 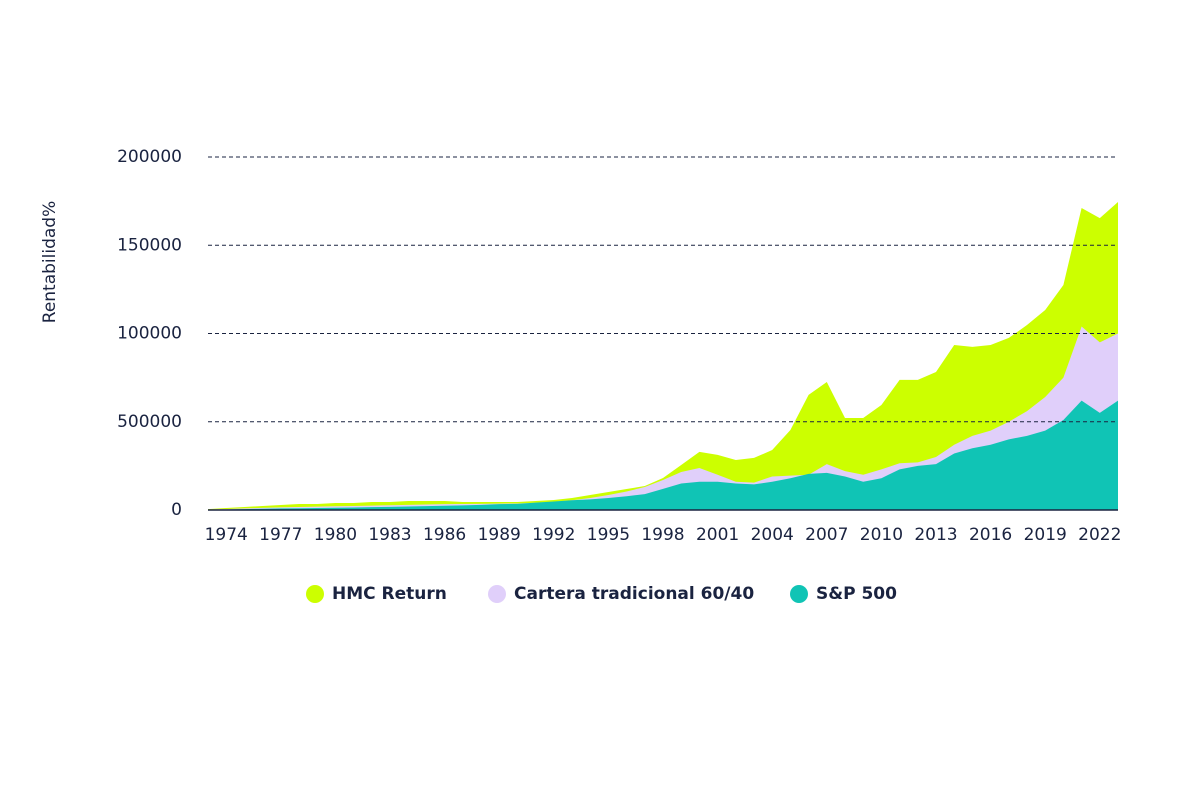 I want to click on x-tick-label: 1983, so click(x=389, y=535).